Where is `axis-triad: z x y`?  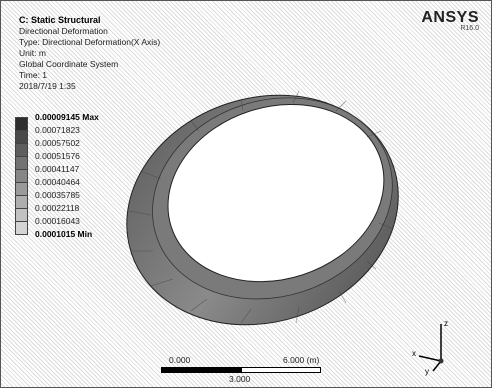
axis-triad: z x y is located at coordinates (441, 346).